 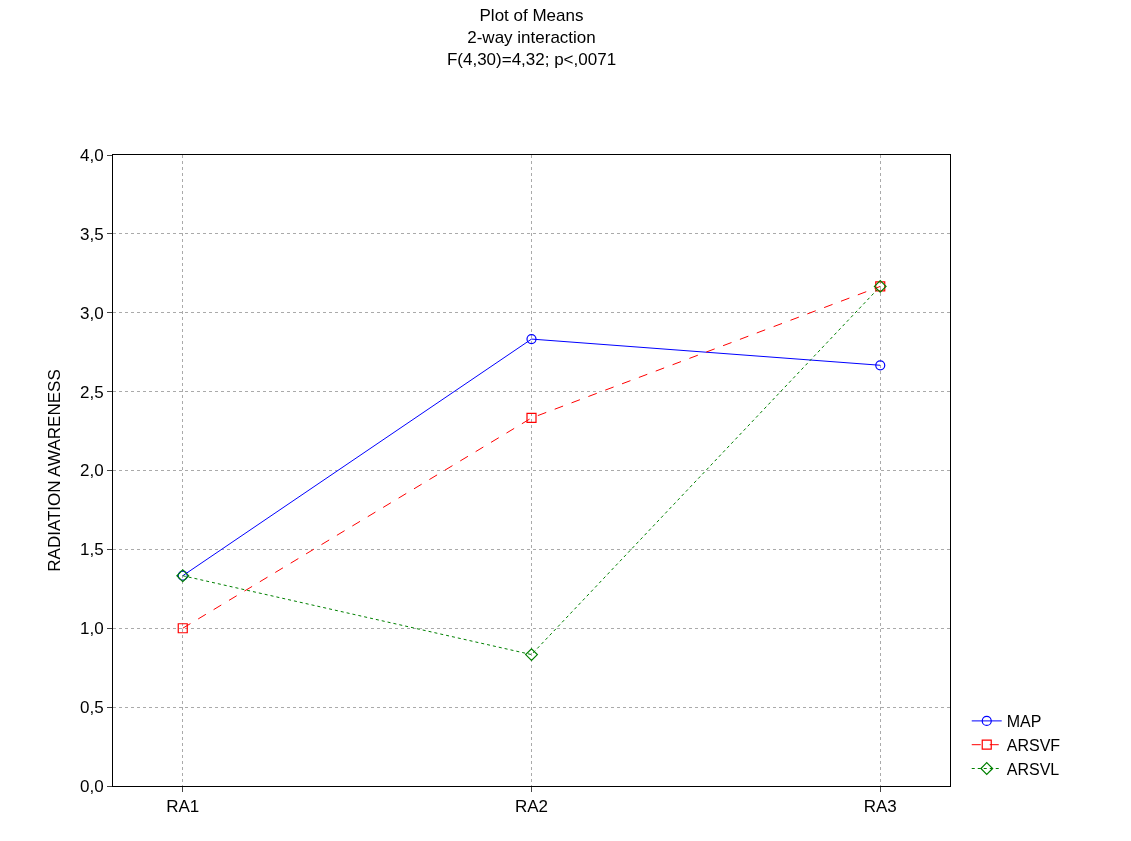 What do you see at coordinates (91, 786) in the screenshot?
I see `y-tick-label: 0,0` at bounding box center [91, 786].